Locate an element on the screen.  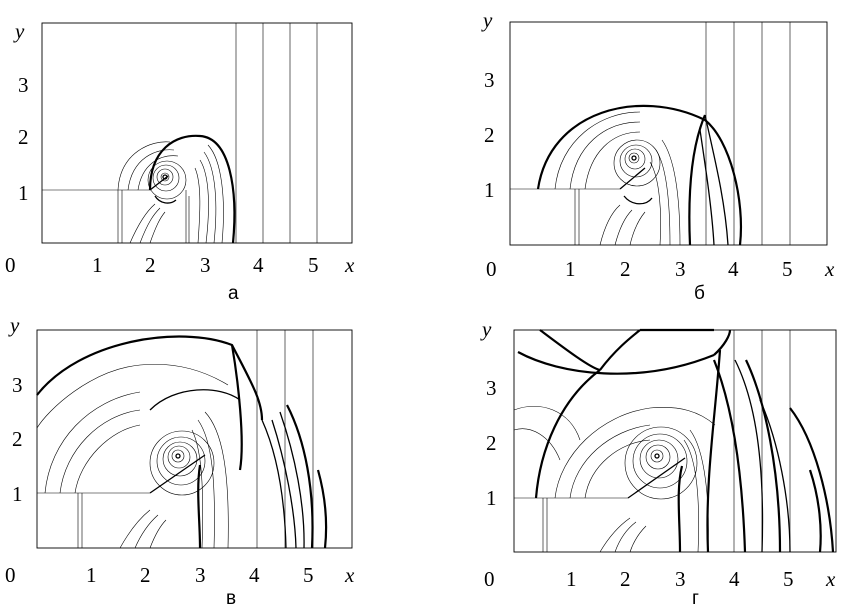
panel-v-x-tick-label: 5 is located at coordinates (308, 575).